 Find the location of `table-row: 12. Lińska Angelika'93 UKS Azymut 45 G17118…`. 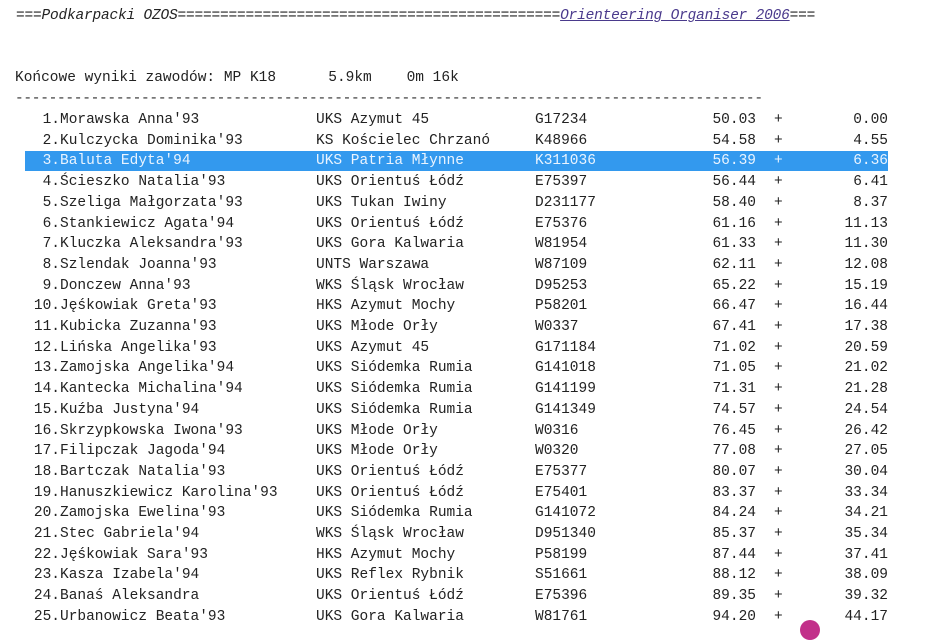

table-row: 12. Lińska Angelika'93 UKS Azymut 45 G17118… is located at coordinates (456, 348).